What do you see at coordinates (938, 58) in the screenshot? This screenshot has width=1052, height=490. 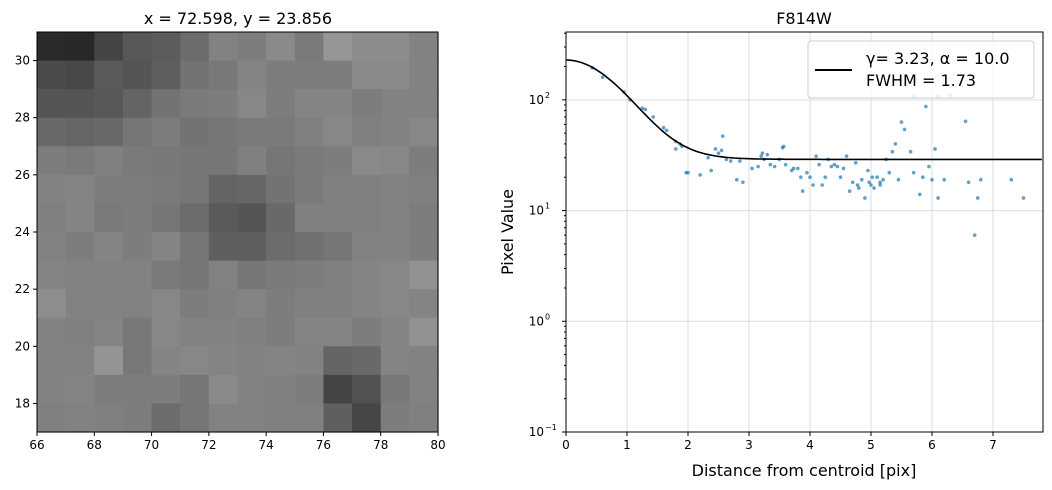 I see `legend-line1: γ= 3.23, α = 10.0` at bounding box center [938, 58].